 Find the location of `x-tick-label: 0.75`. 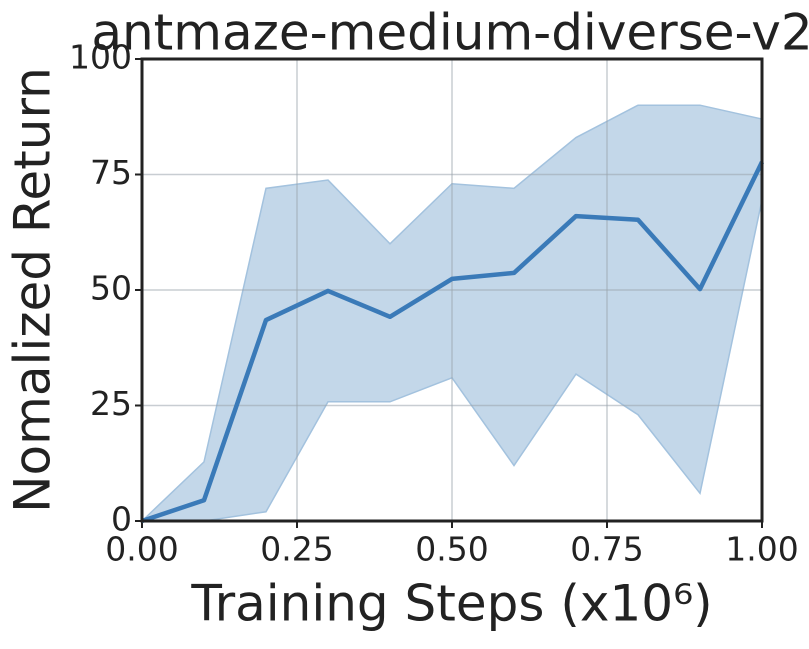

x-tick-label: 0.75 is located at coordinates (606, 549).